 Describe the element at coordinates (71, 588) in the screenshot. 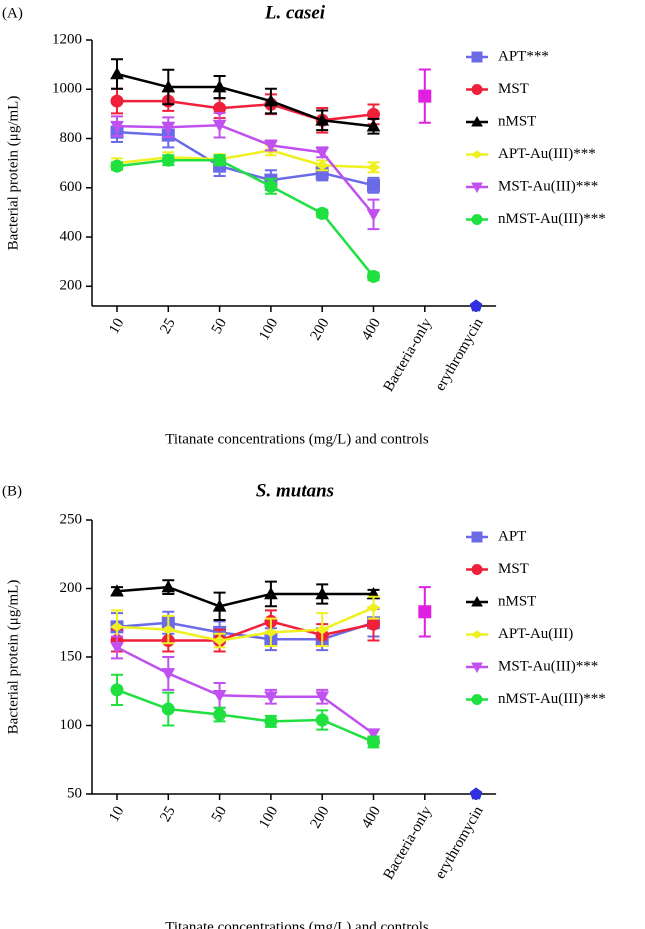

I see `y-tick-label: 200` at that location.